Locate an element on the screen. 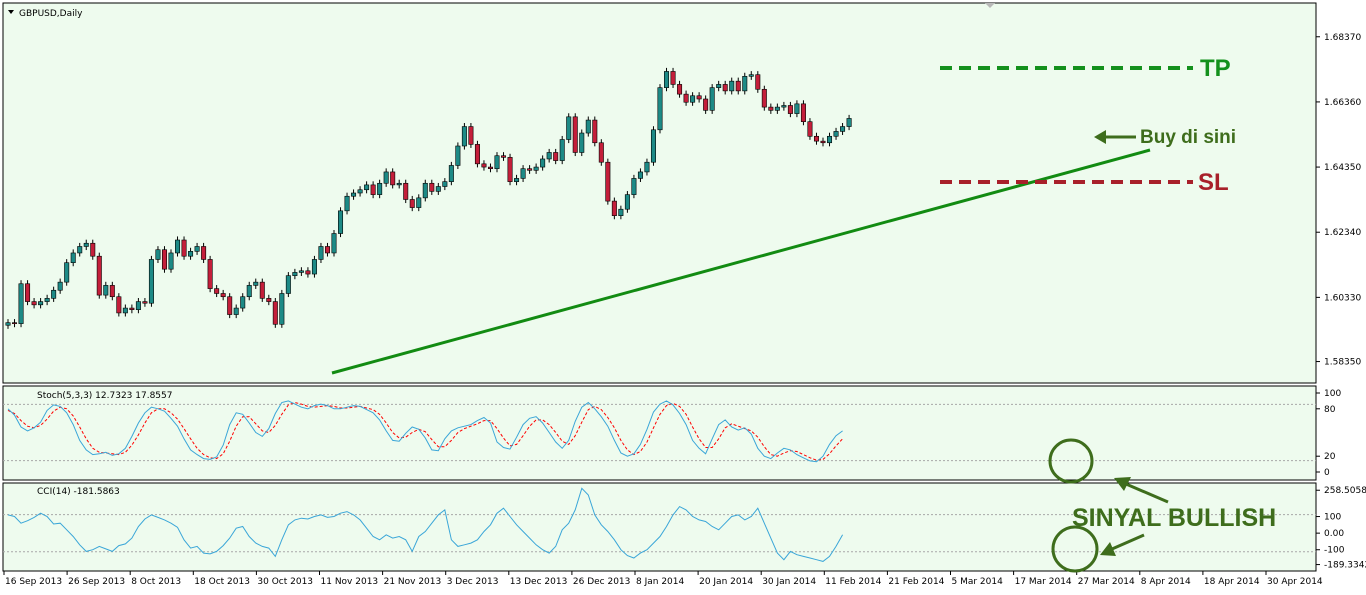  stoch-pane-title: Stoch(5,3,3) 12.7323 17.8557 is located at coordinates (104, 396).